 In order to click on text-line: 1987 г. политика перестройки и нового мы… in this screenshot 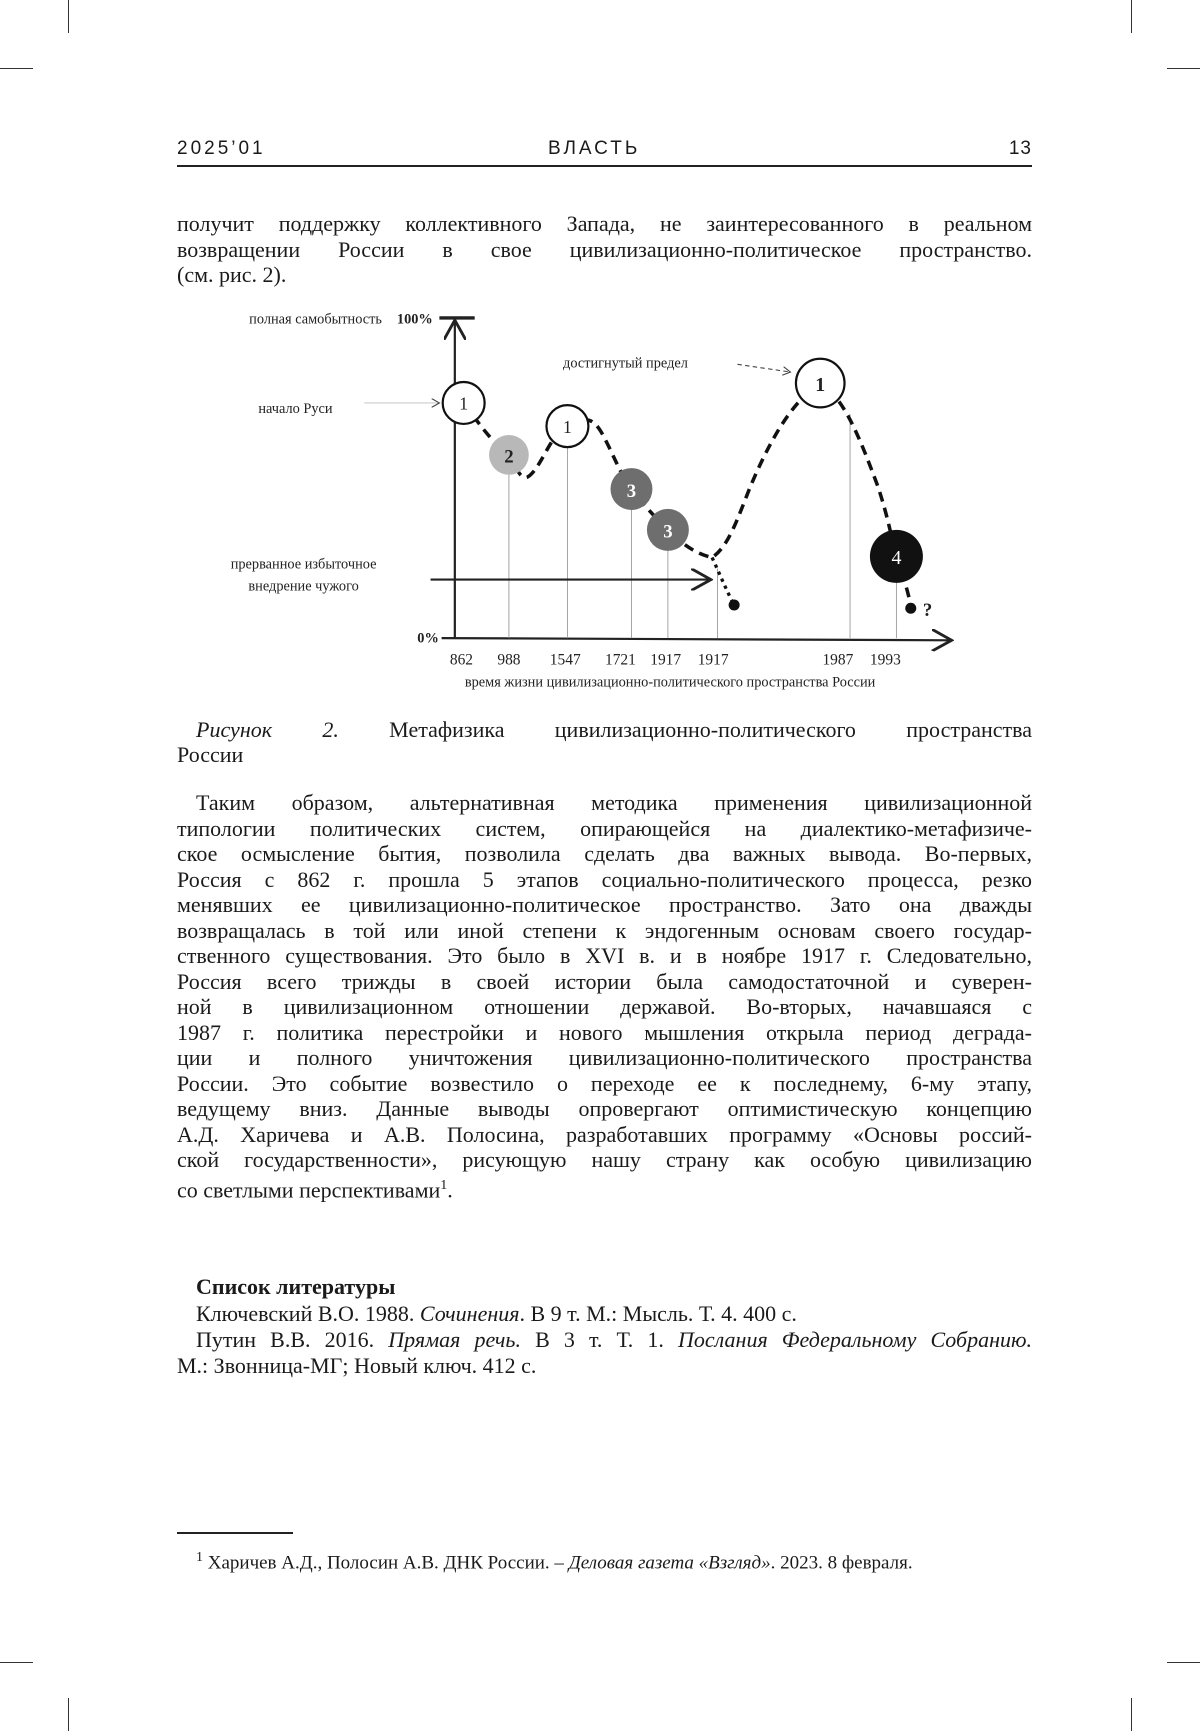, I will do `click(604, 1033)`.